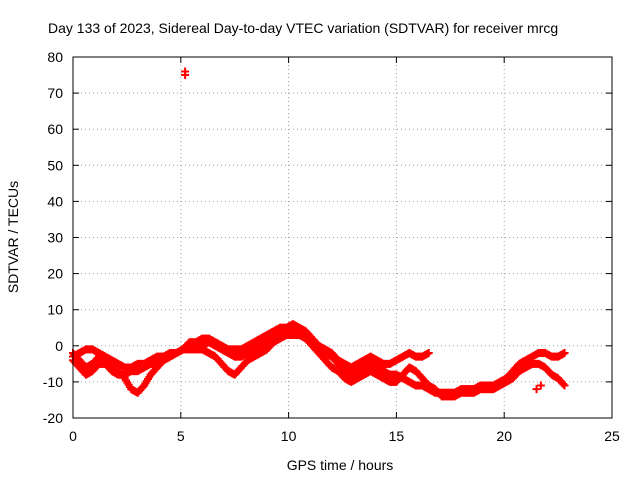 This screenshot has height=480, width=640. I want to click on x-tick-label: 20, so click(504, 436).